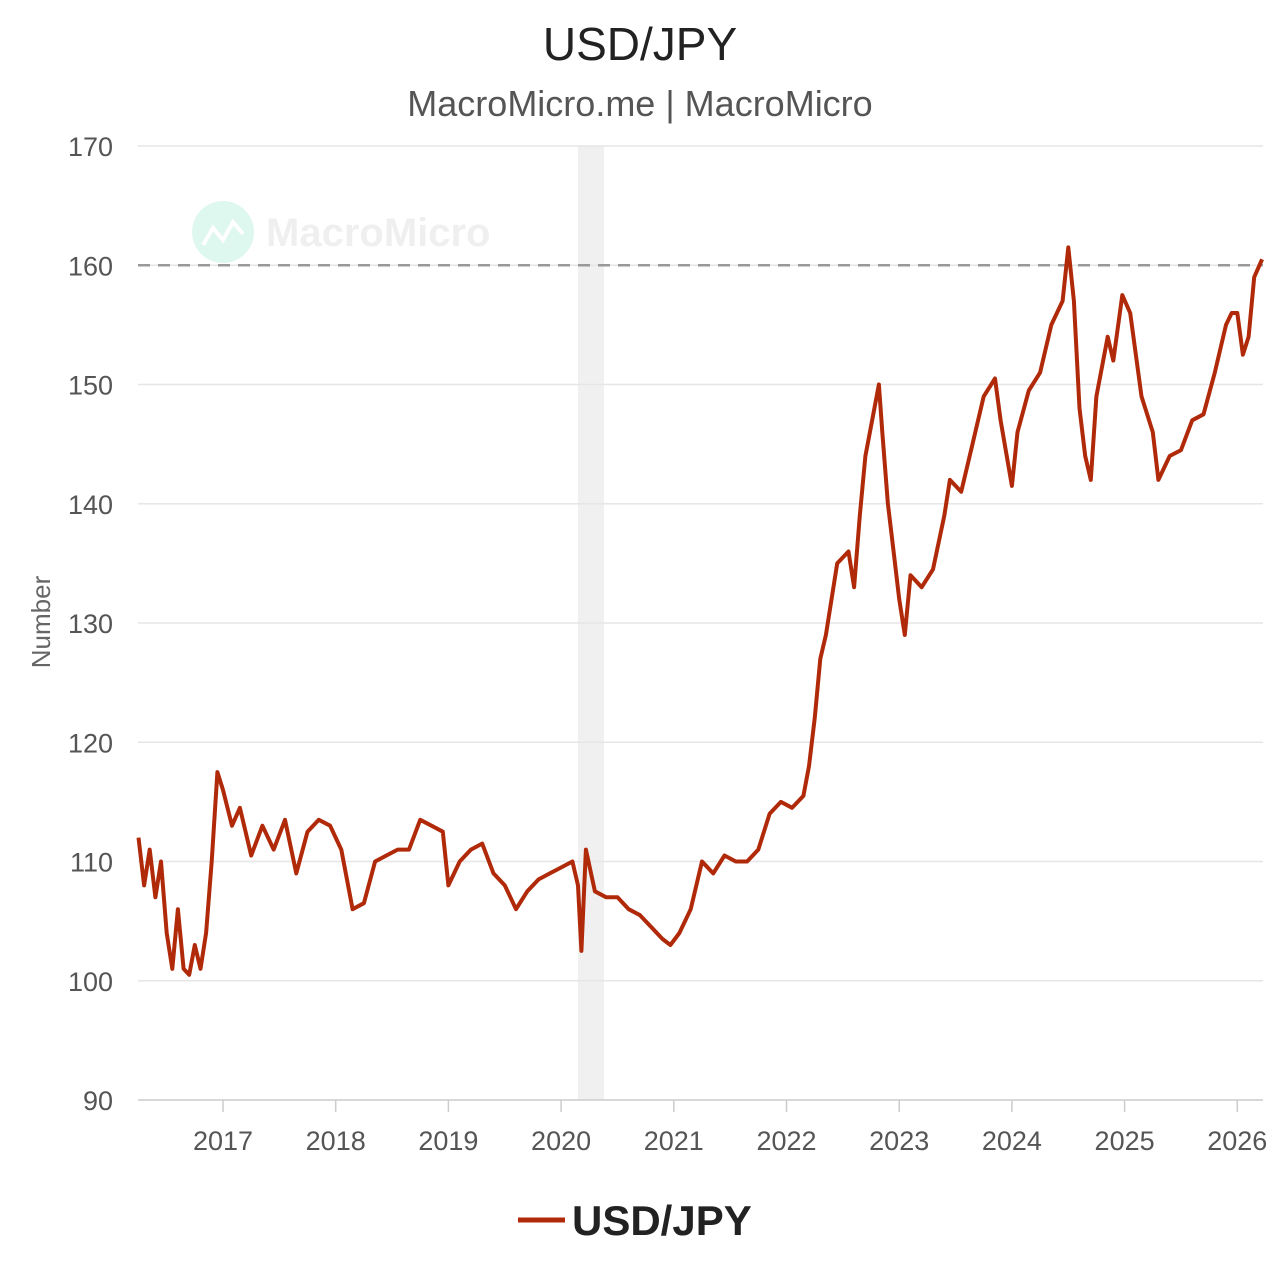 This screenshot has height=1285, width=1280. What do you see at coordinates (91, 863) in the screenshot?
I see `y-tick-label: 110` at bounding box center [91, 863].